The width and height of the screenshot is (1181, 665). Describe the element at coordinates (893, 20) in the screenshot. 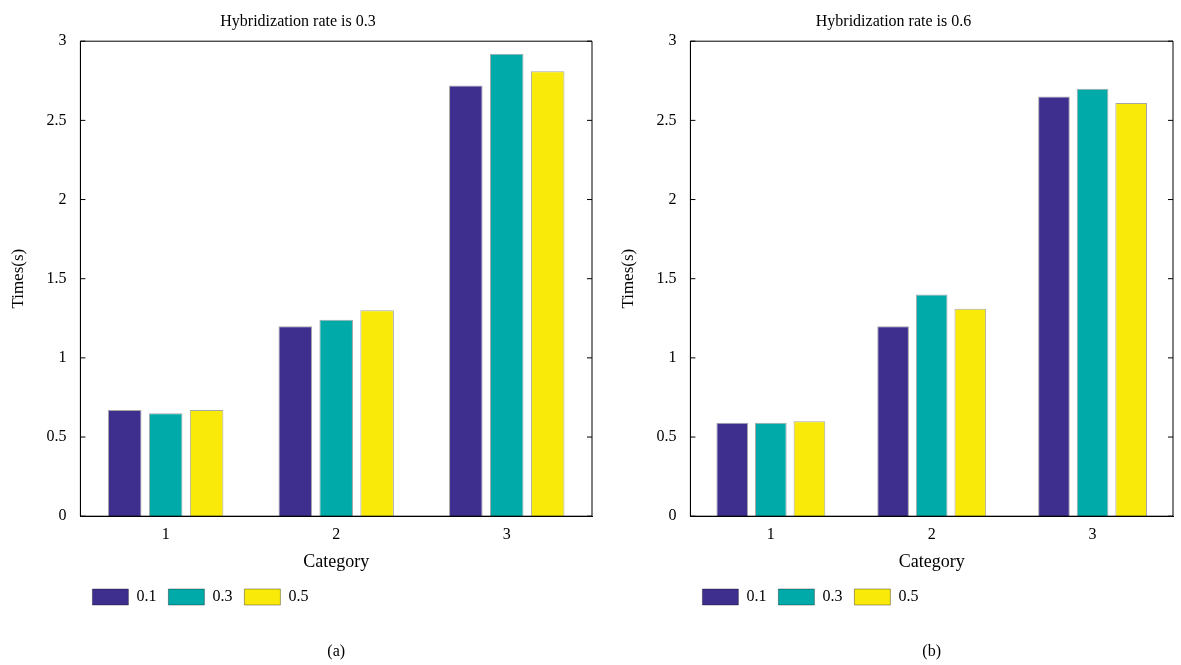

I see `chart-title: Hybridization rate is 0.6` at that location.